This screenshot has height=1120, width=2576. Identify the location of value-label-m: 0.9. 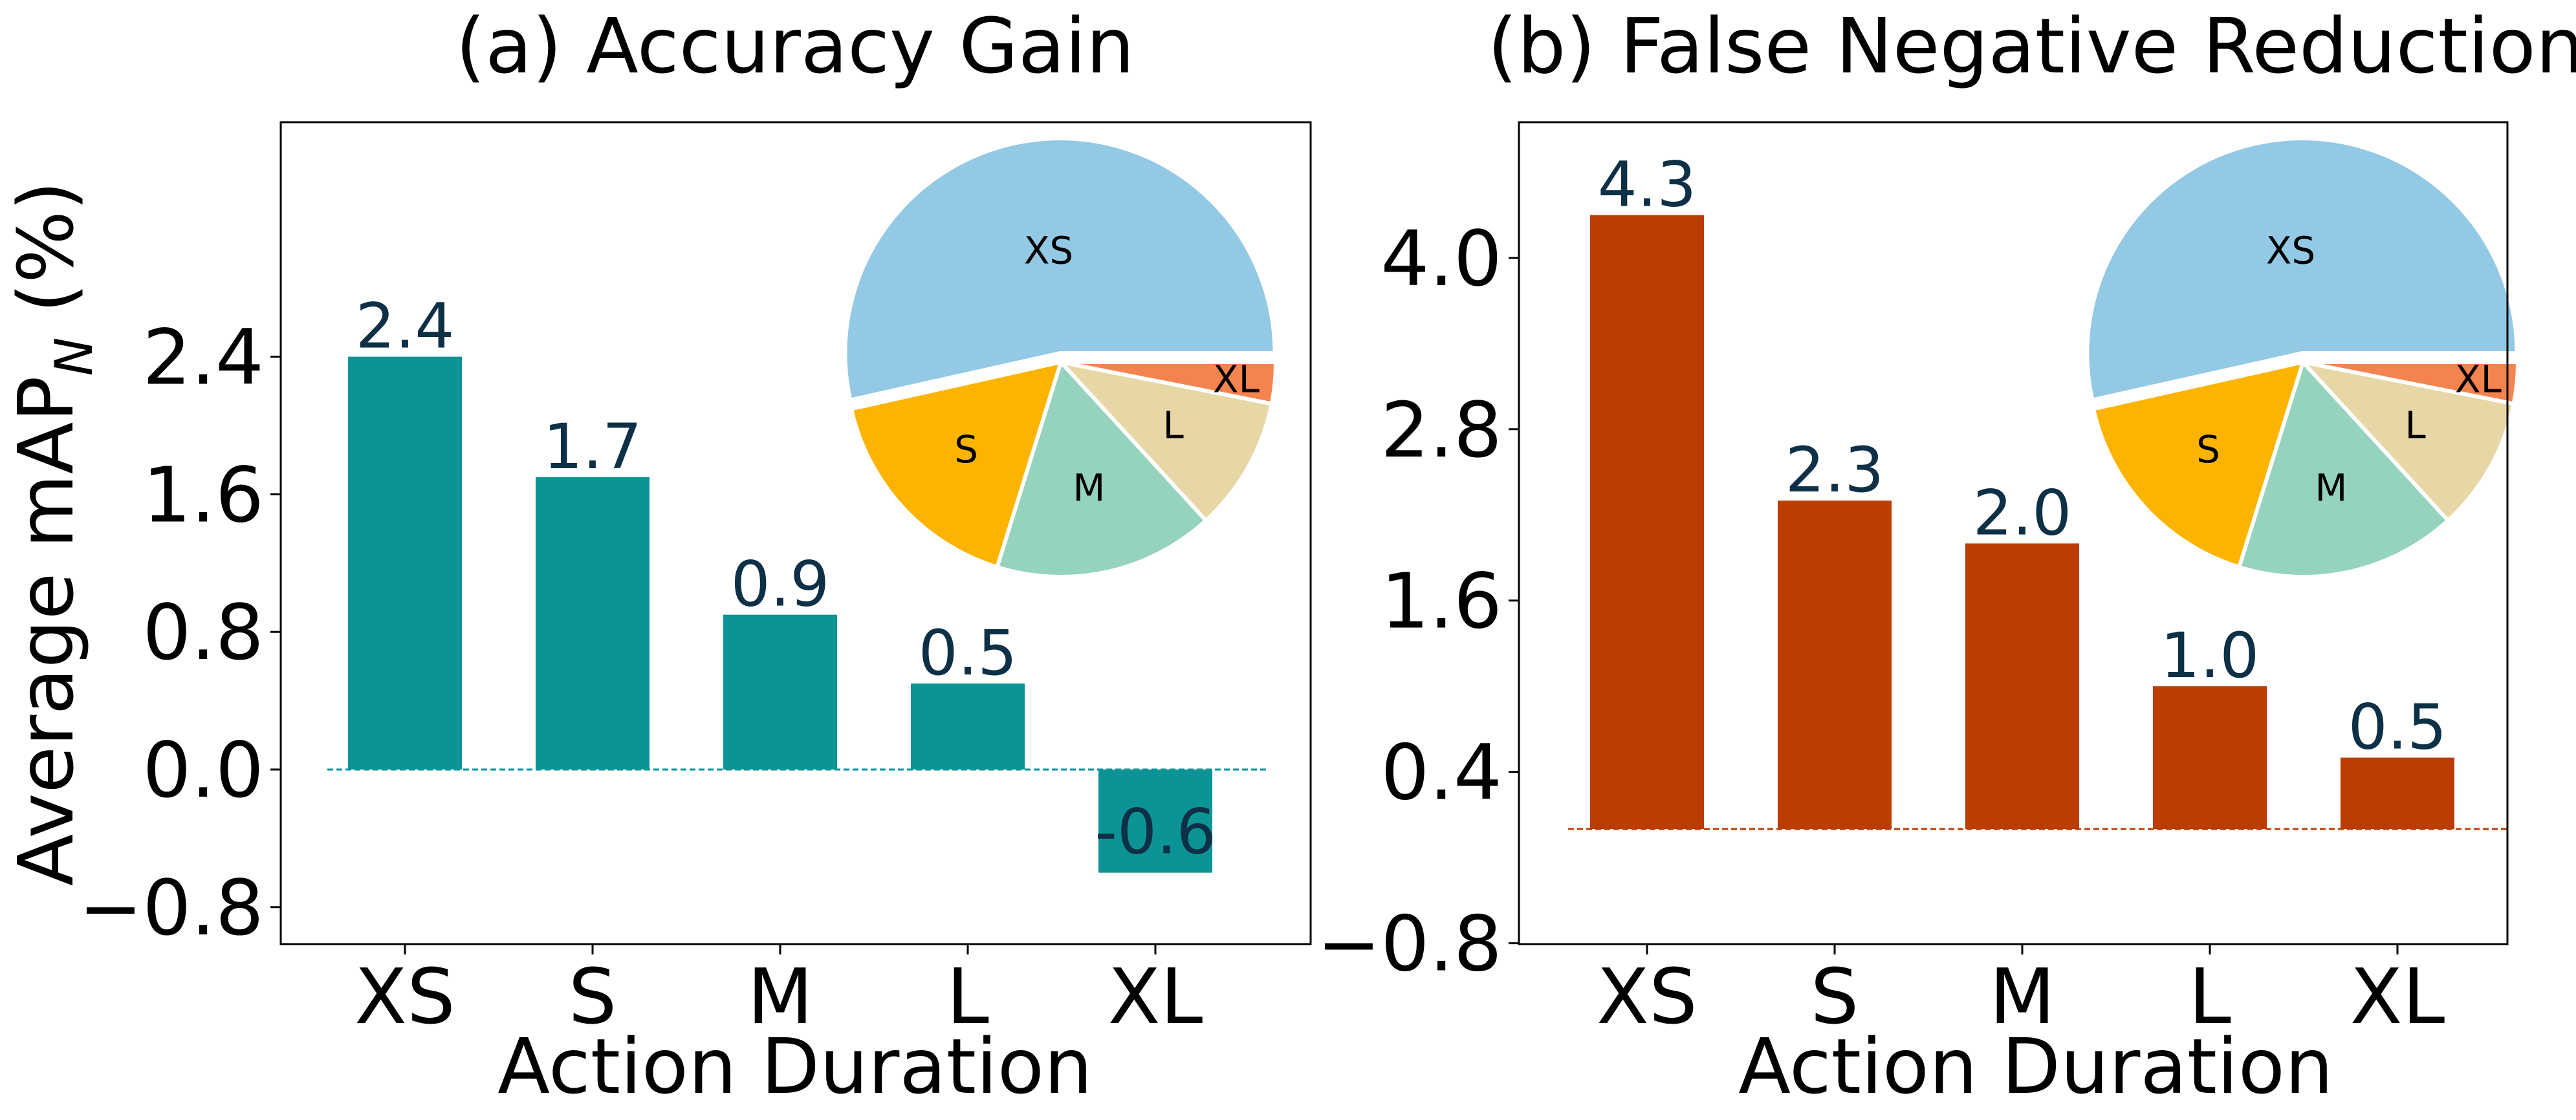
(780, 584).